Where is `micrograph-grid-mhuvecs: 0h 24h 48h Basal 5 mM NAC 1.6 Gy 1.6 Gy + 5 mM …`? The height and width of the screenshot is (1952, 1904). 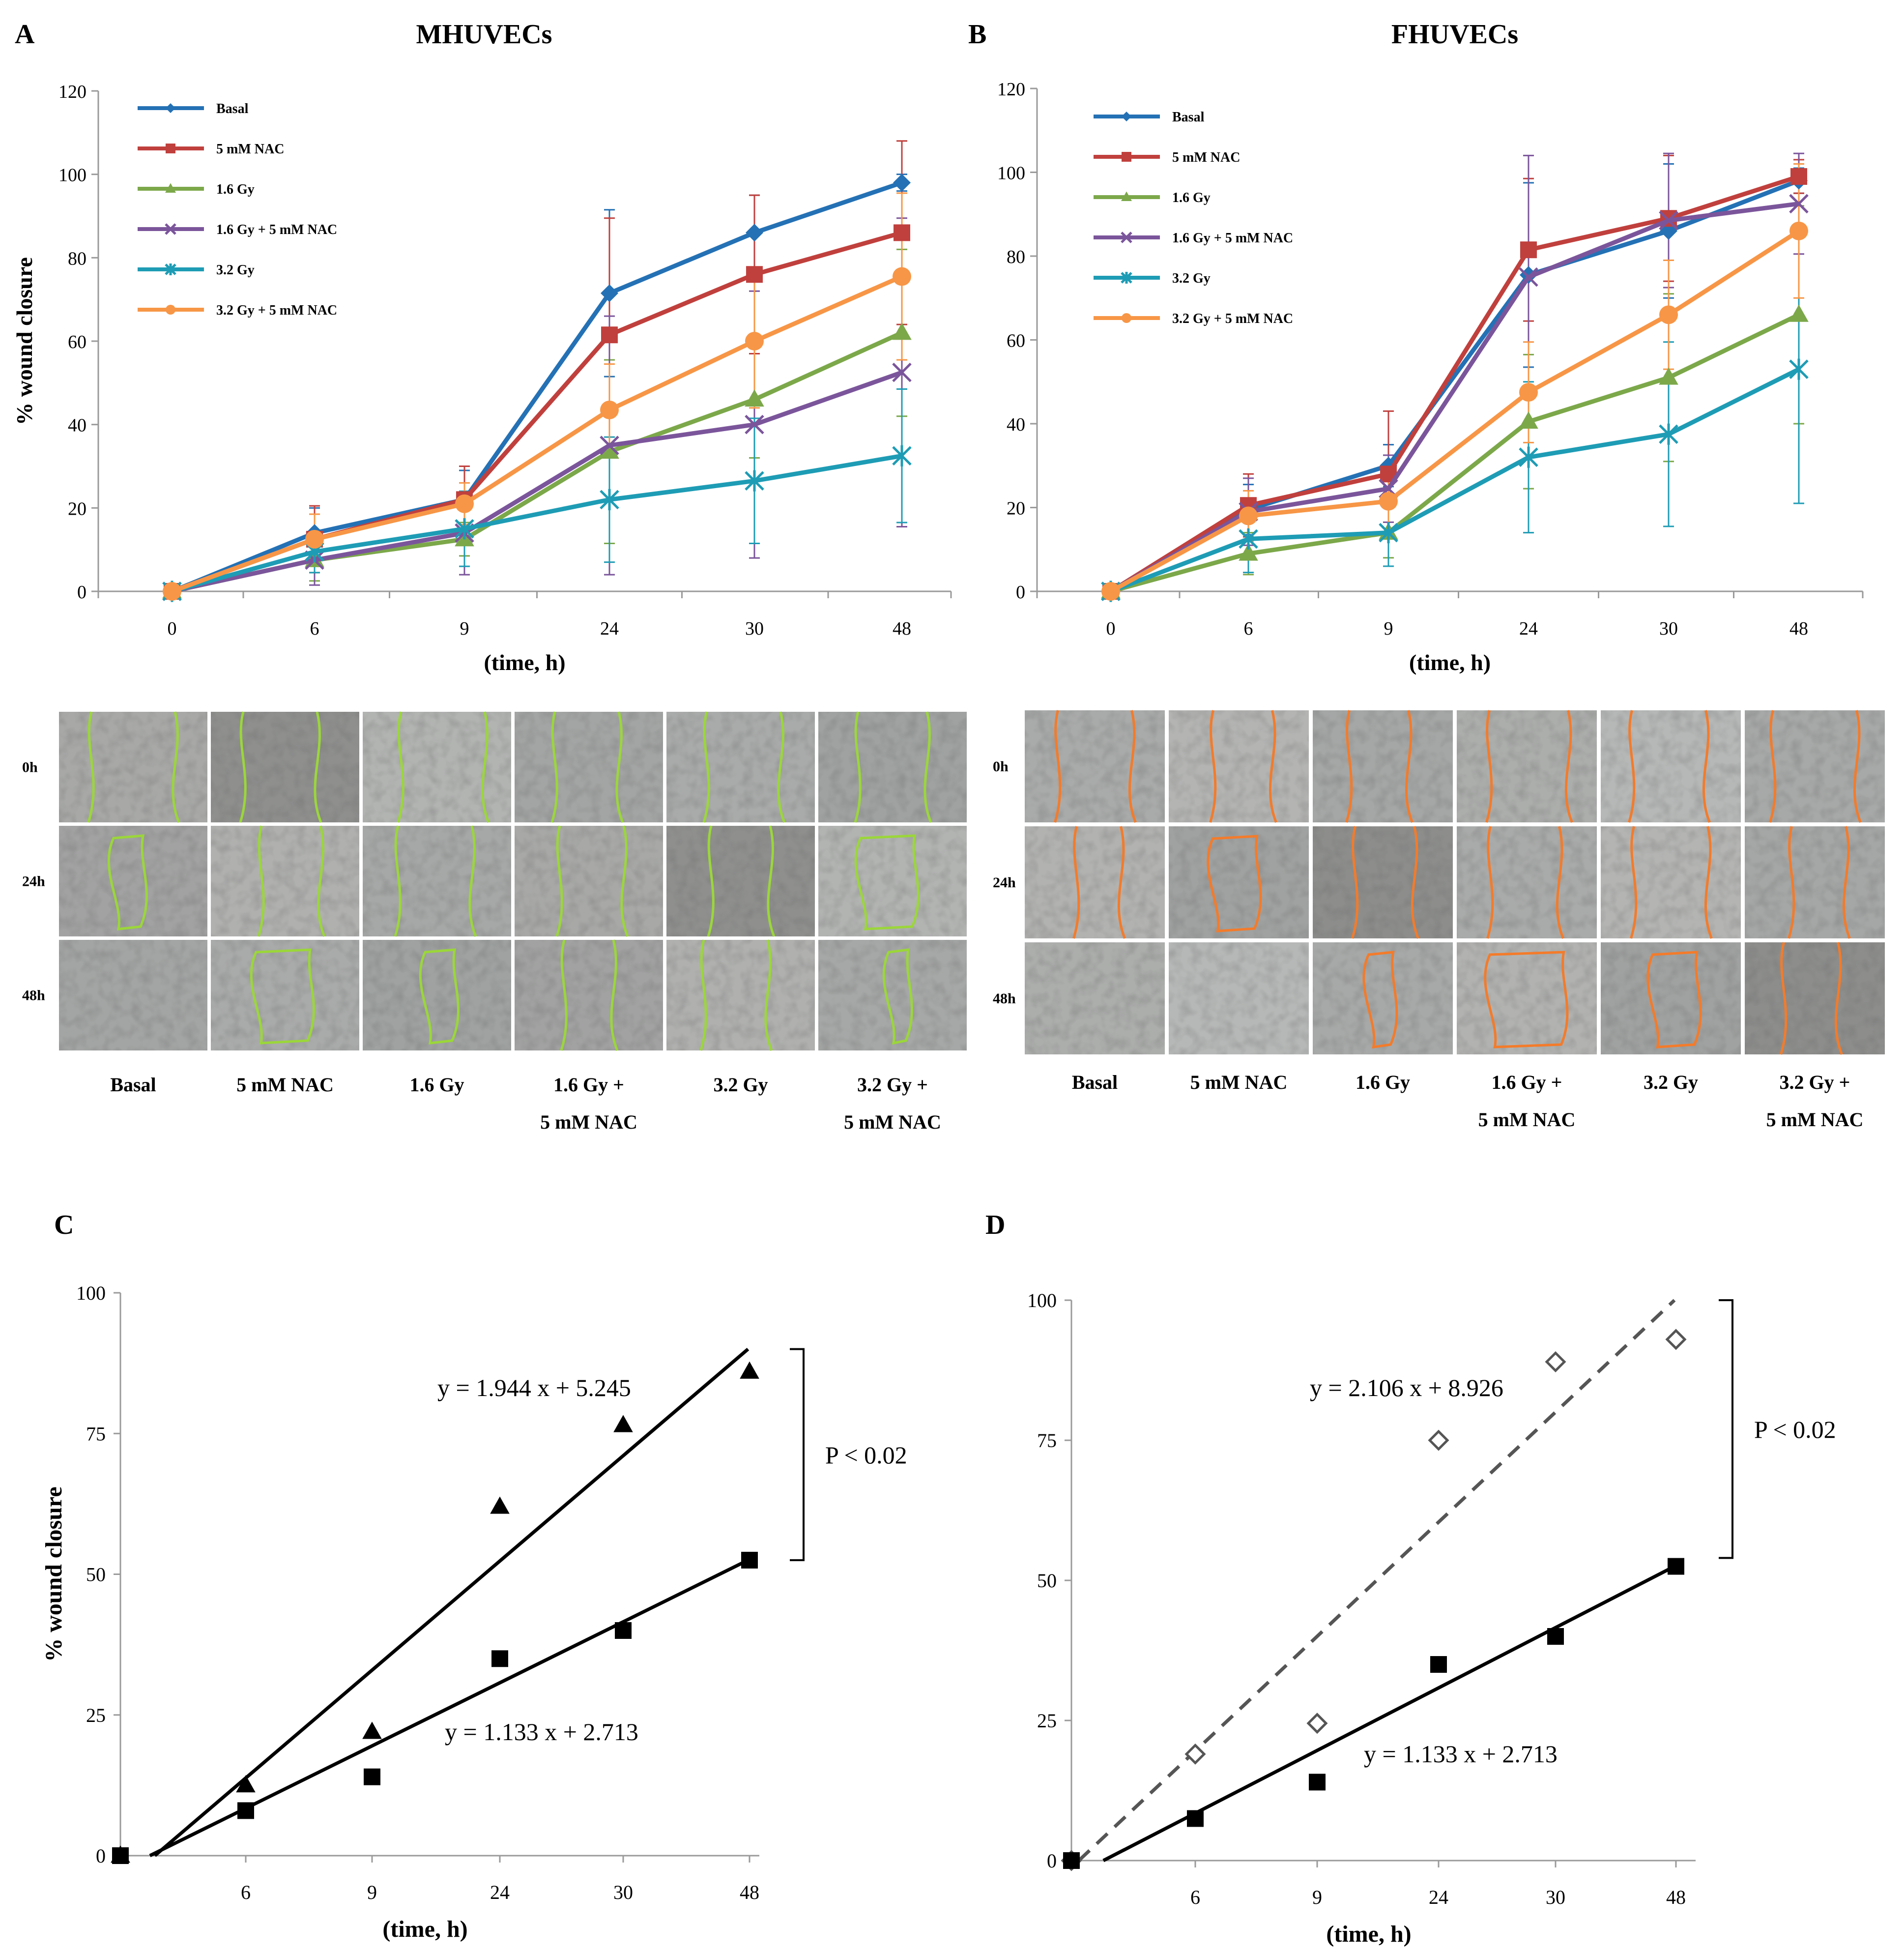
micrograph-grid-mhuvecs: 0h 24h 48h Basal 5 mM NAC 1.6 Gy 1.6 Gy + 5 mM … is located at coordinates (494, 922).